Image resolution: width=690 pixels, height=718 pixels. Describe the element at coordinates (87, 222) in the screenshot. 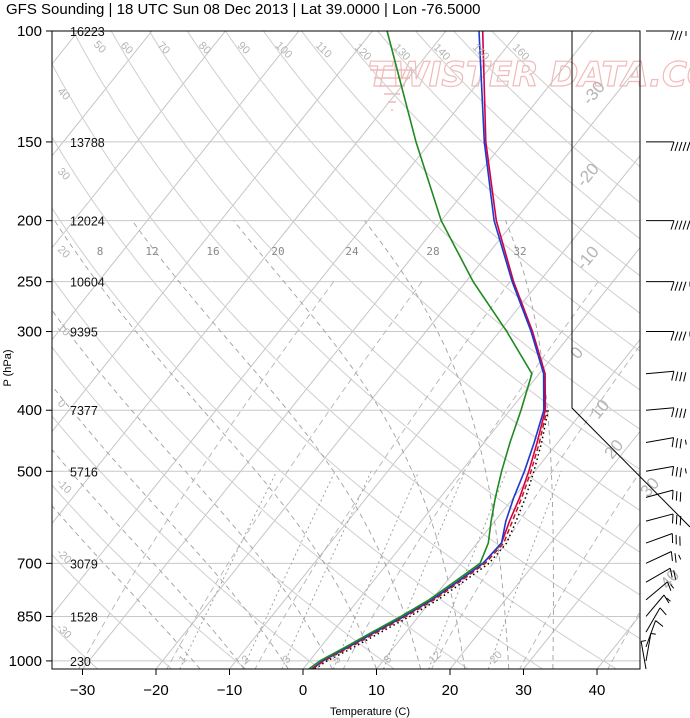

I see `height-label: 12024` at that location.